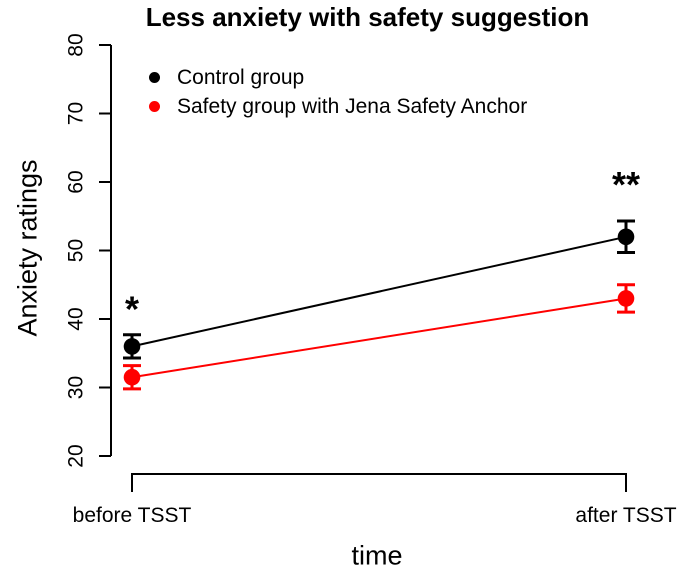 The width and height of the screenshot is (685, 576). I want to click on significance-marker: **, so click(626, 184).